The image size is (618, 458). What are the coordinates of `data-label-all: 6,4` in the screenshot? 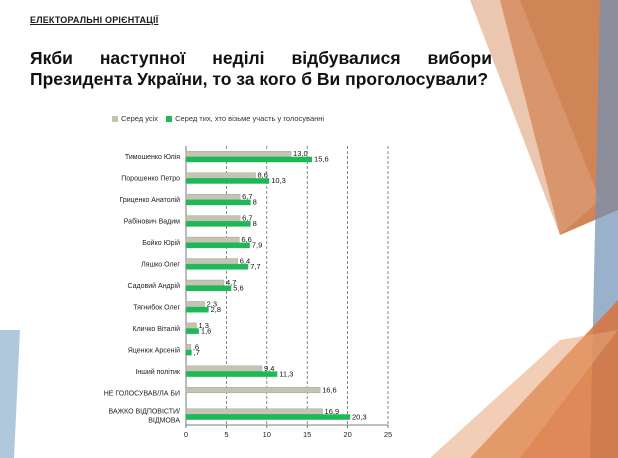 It's located at (245, 261).